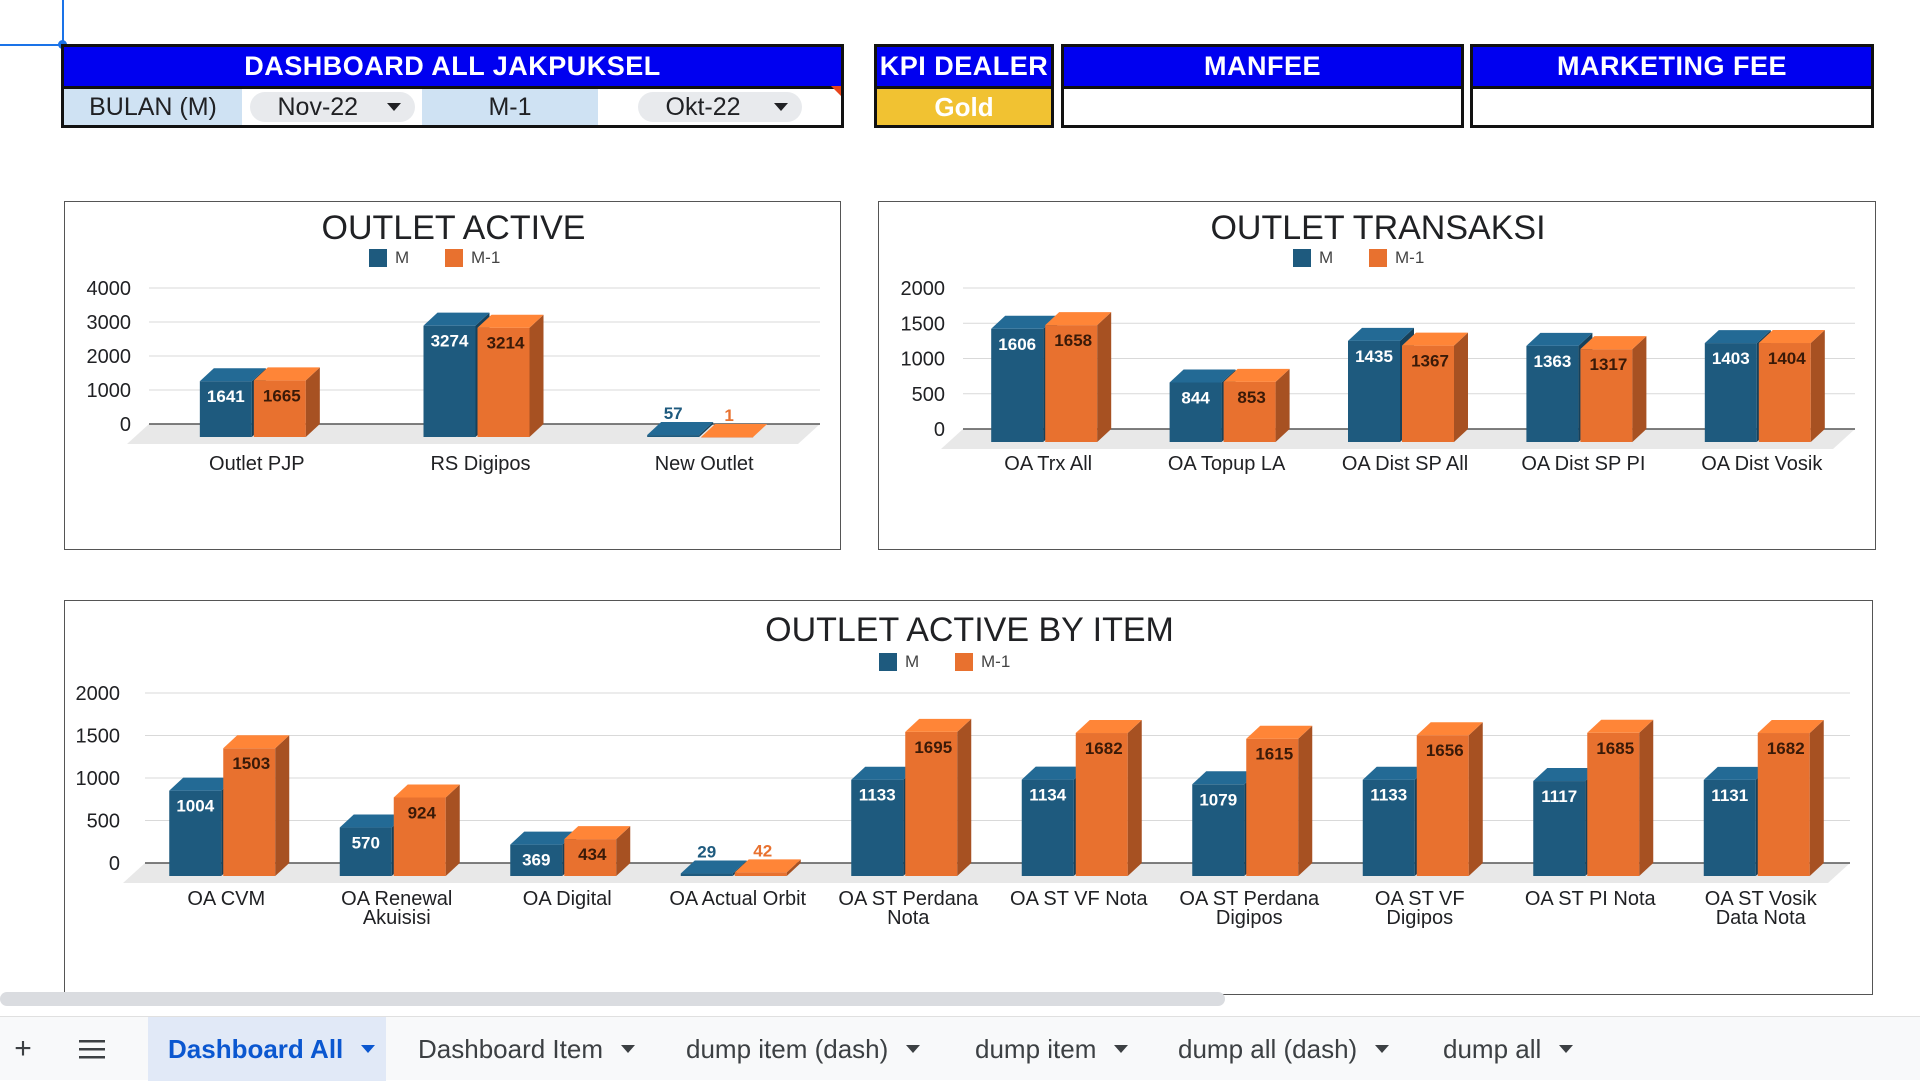 The width and height of the screenshot is (1920, 1081). Describe the element at coordinates (480, 464) in the screenshot. I see `x-category-label: RS Digipos` at that location.